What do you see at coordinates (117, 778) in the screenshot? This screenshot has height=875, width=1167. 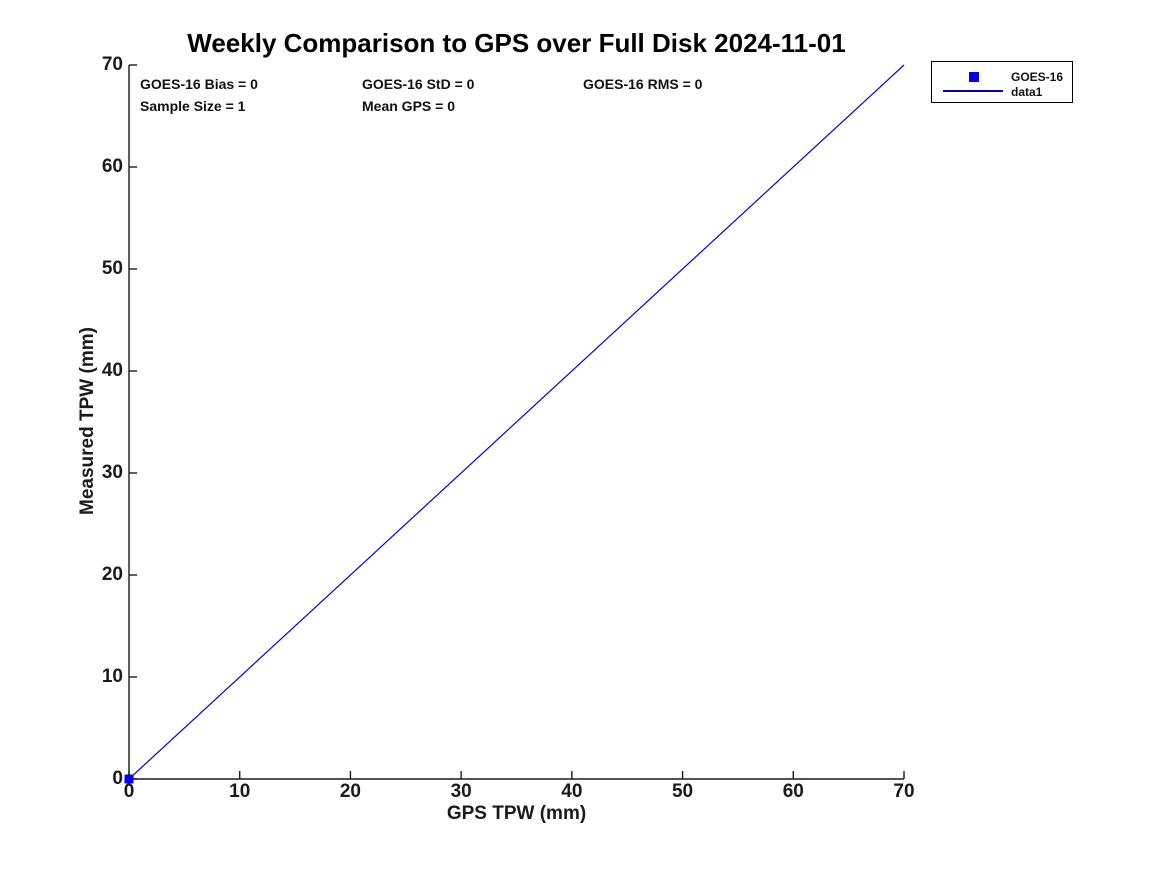 I see `ytick-label: 0` at bounding box center [117, 778].